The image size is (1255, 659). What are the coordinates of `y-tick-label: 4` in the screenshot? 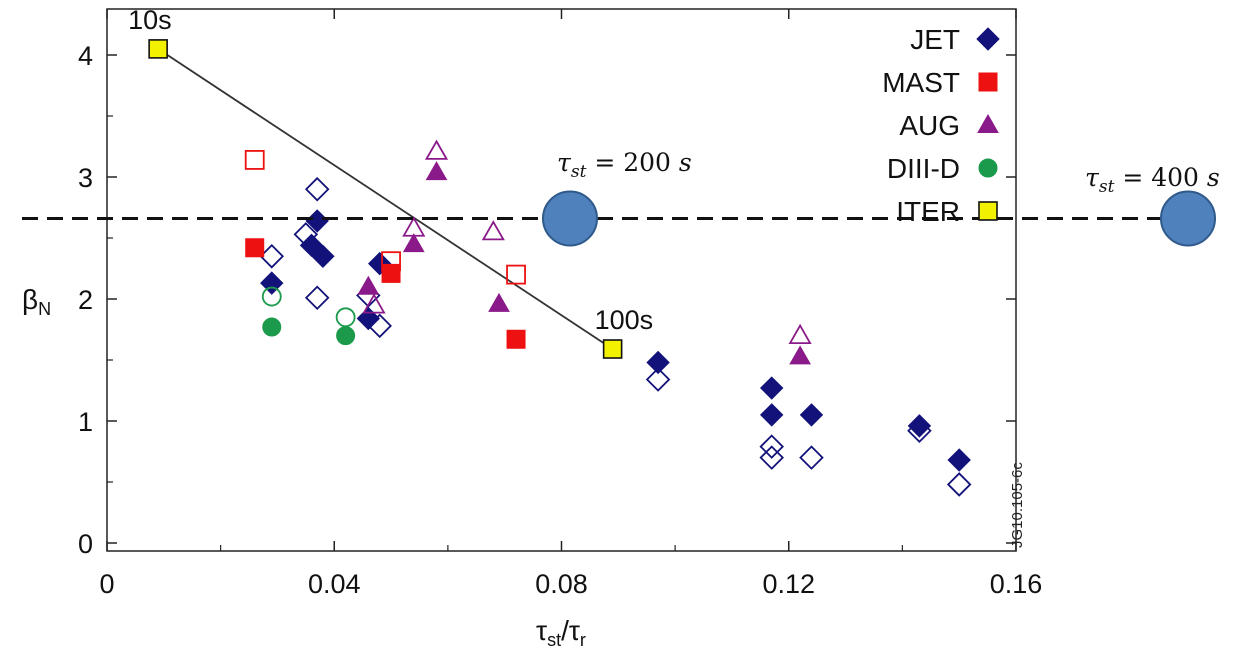 It's located at (85, 56).